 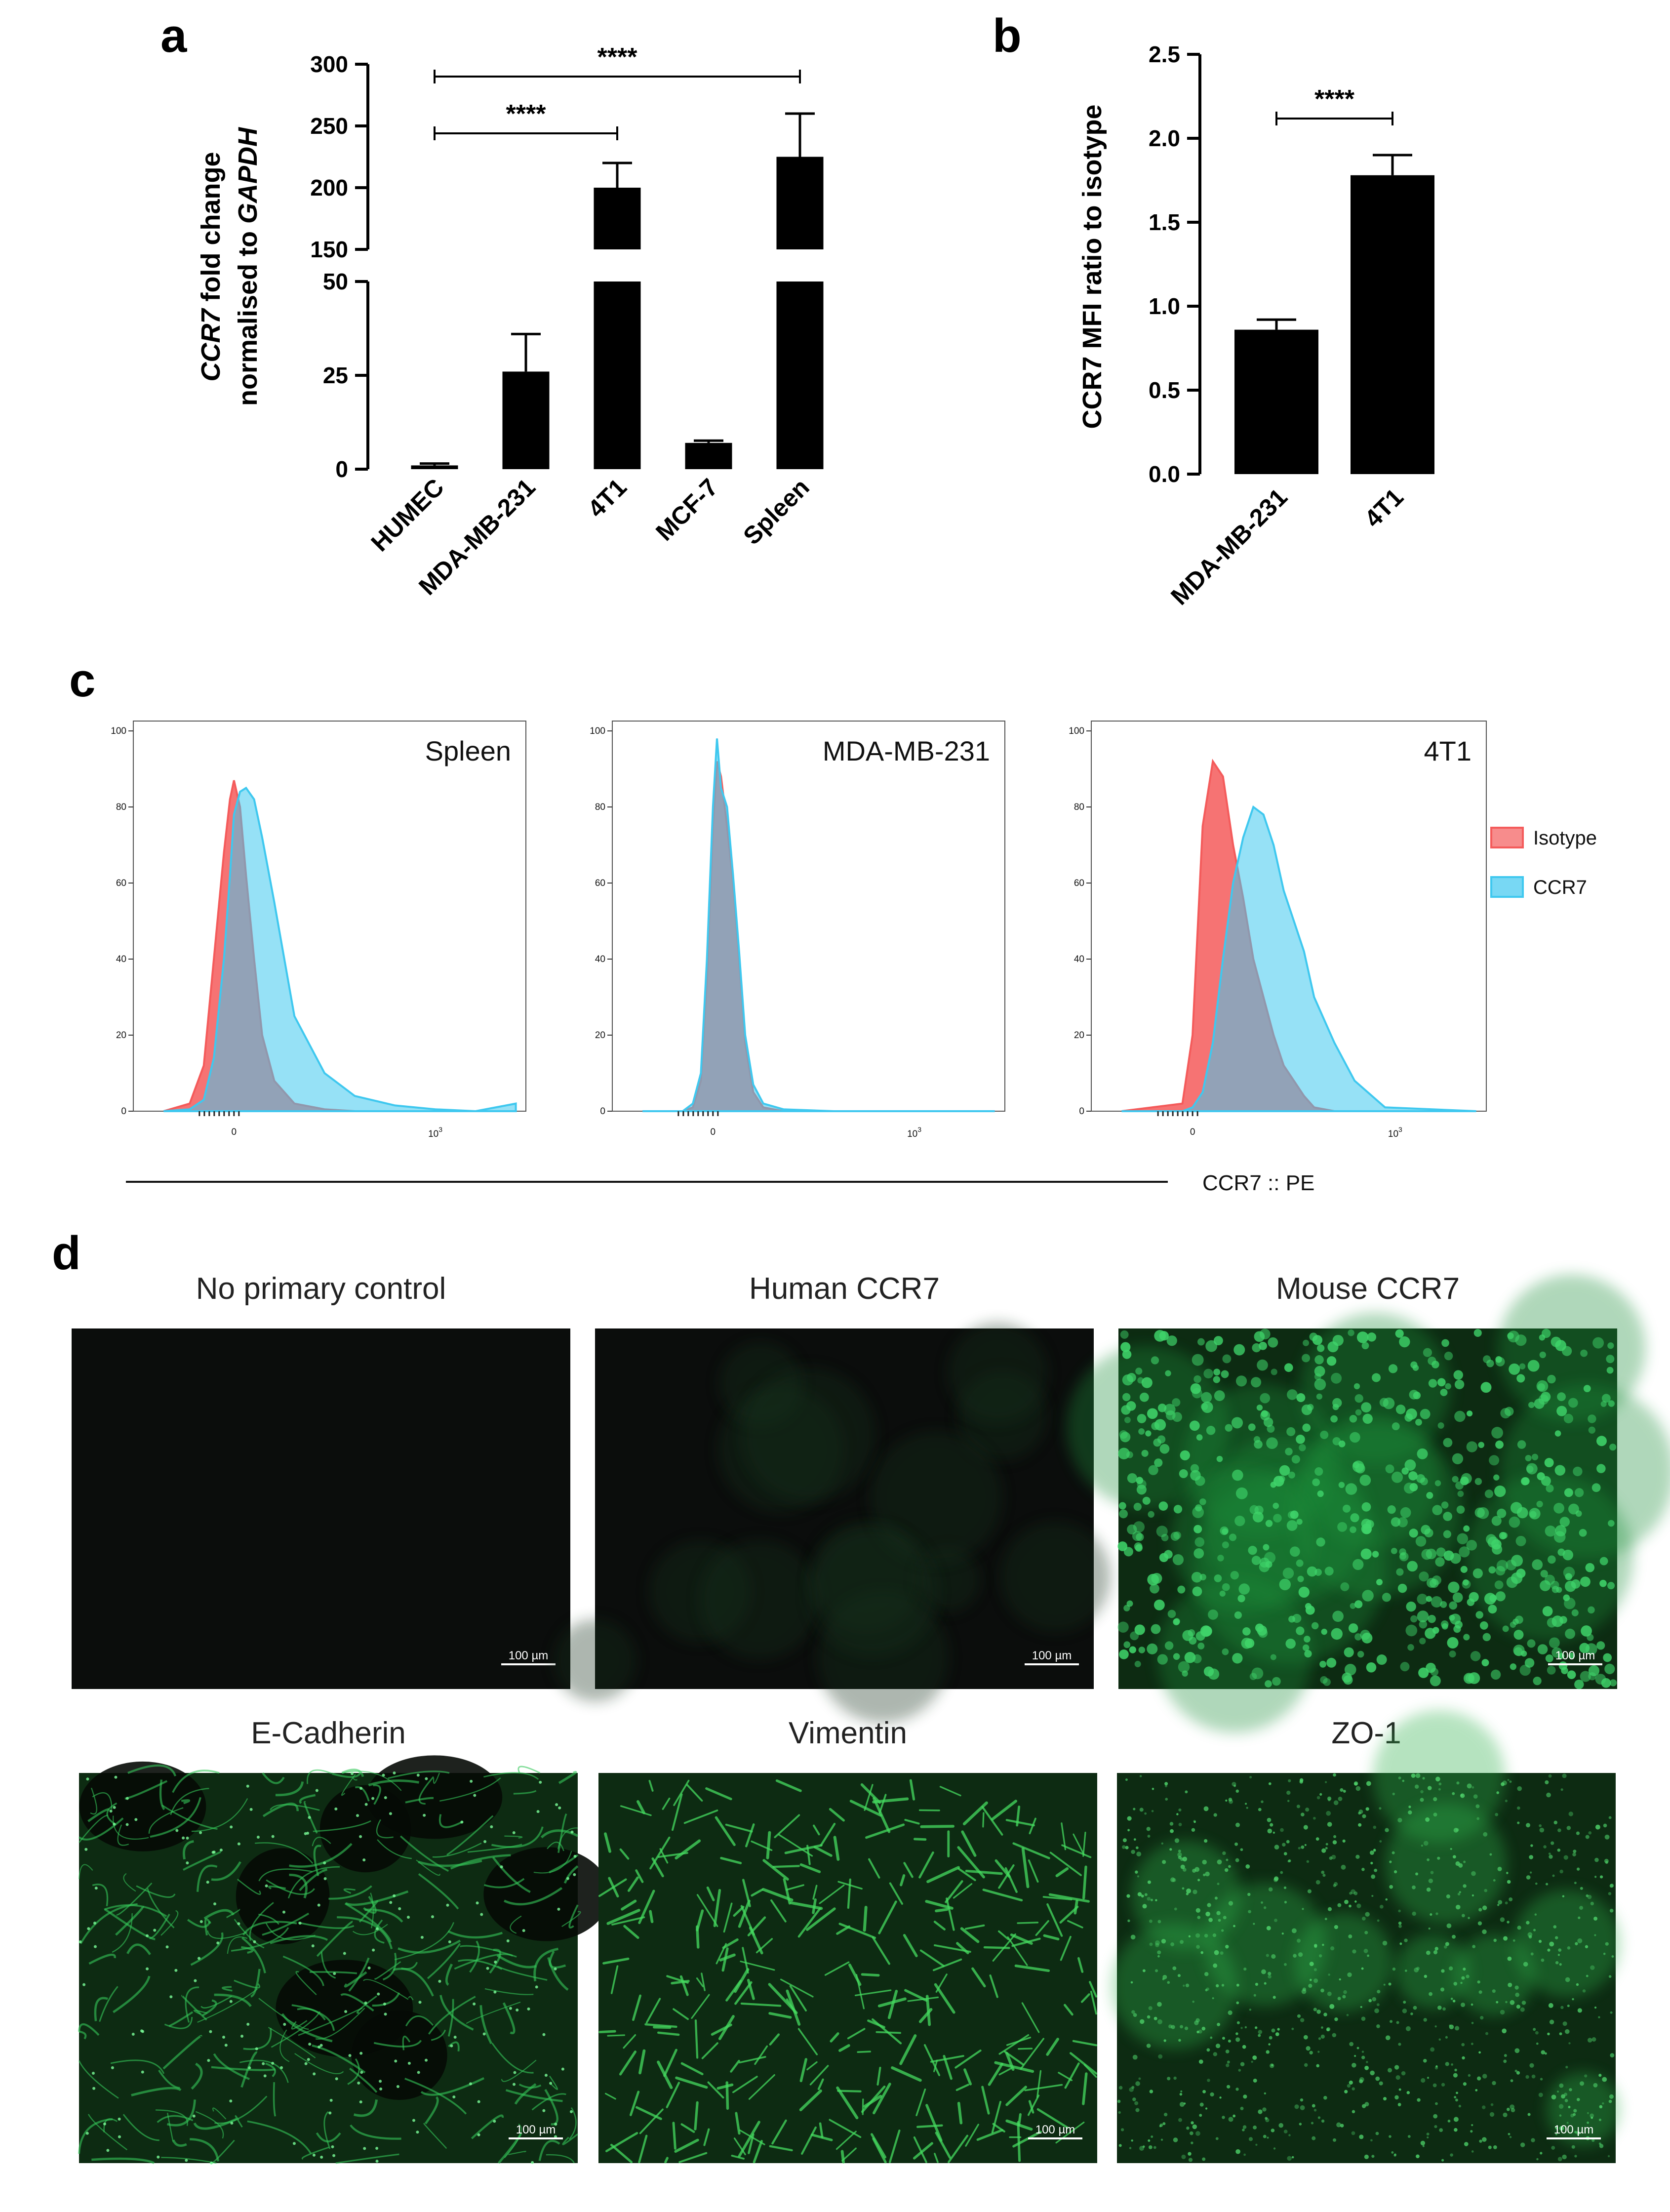 I want to click on scale-bar-label: 100 µm, so click(x=1055, y=2129).